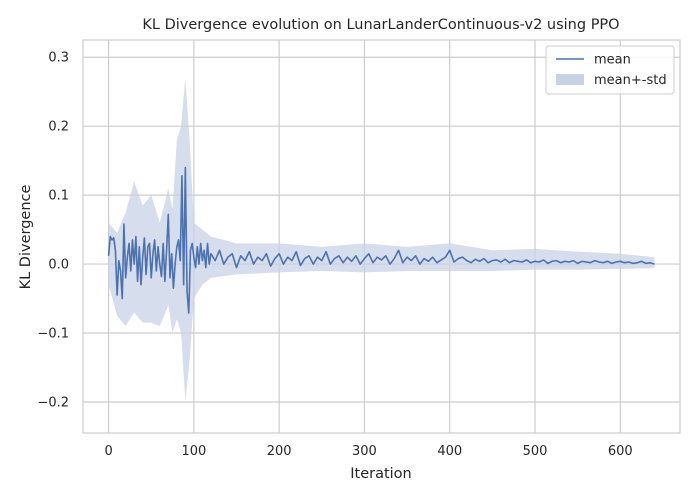 The image size is (700, 500). I want to click on legend-band-swatch, so click(570, 79).